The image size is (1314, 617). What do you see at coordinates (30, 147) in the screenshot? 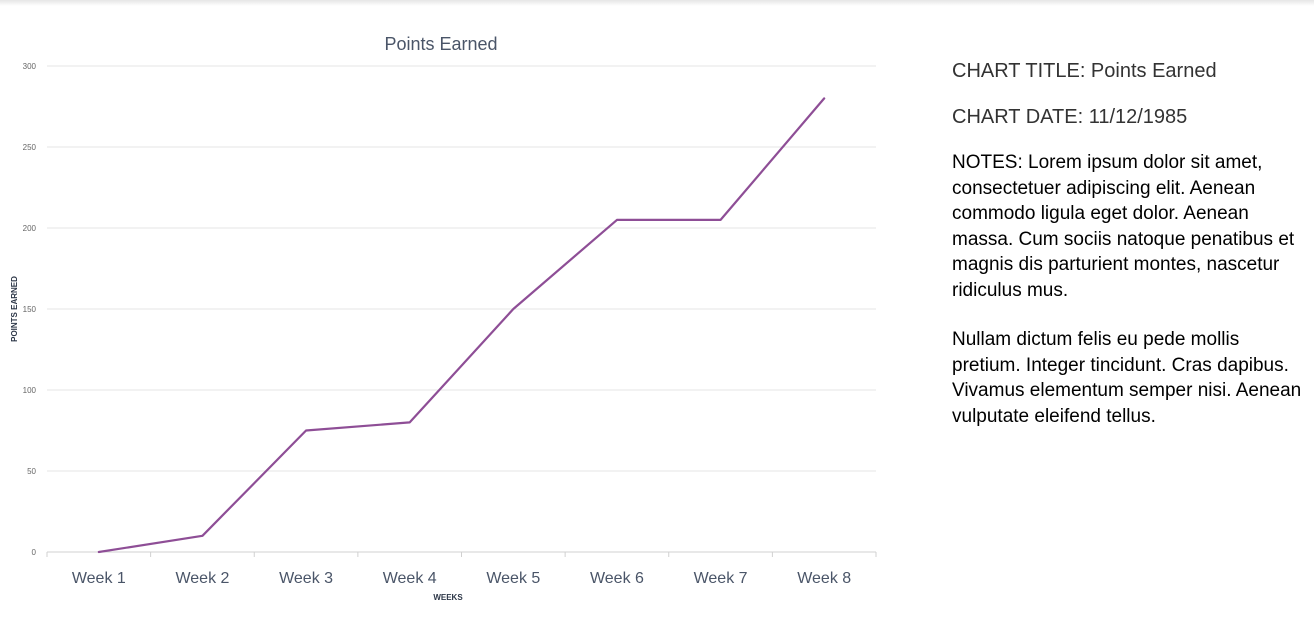
I see `y-tick-label: 250` at bounding box center [30, 147].